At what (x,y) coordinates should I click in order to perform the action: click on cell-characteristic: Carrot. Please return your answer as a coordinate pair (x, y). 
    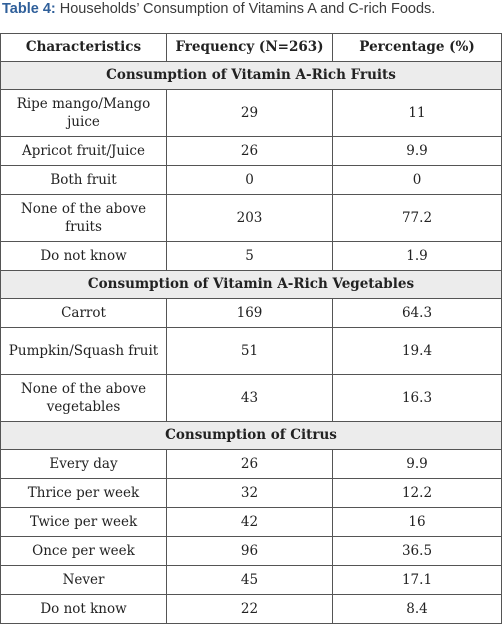
    Looking at the image, I should click on (83, 313).